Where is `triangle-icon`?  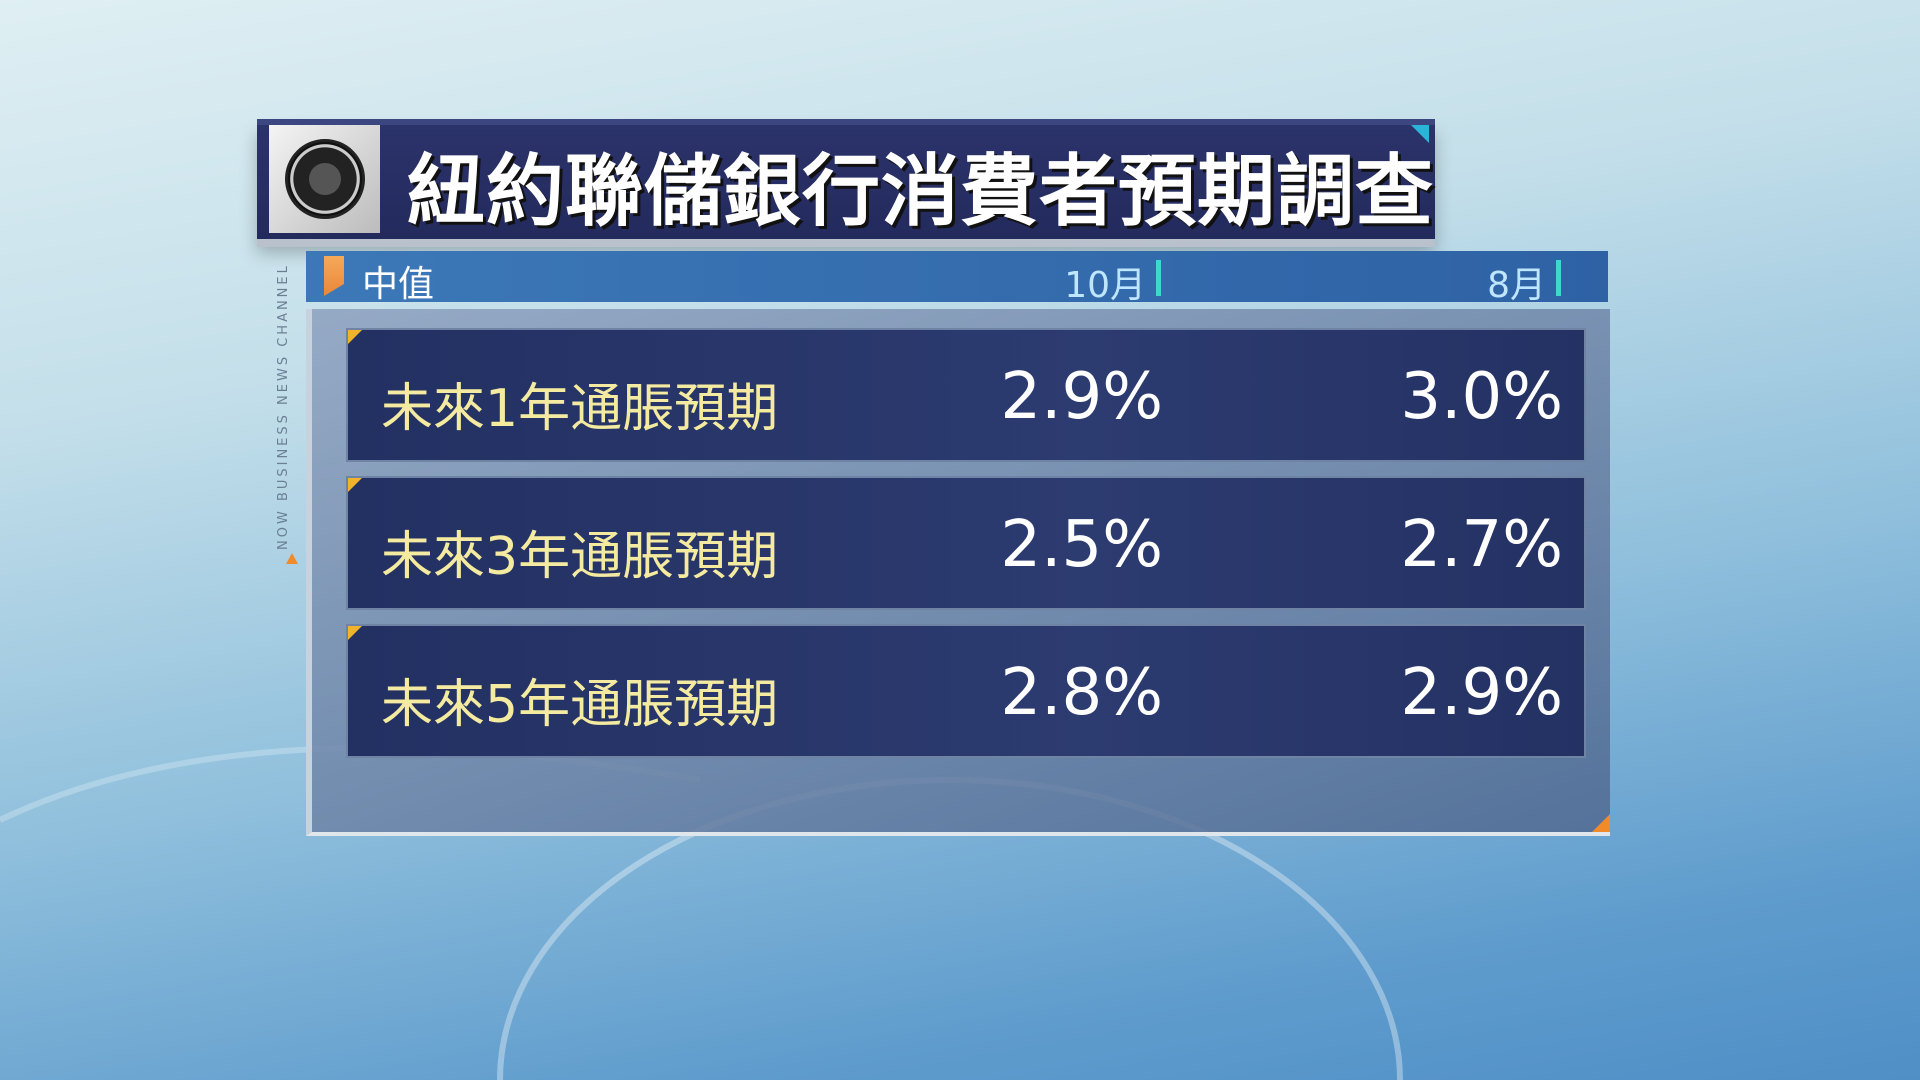
triangle-icon is located at coordinates (292, 558).